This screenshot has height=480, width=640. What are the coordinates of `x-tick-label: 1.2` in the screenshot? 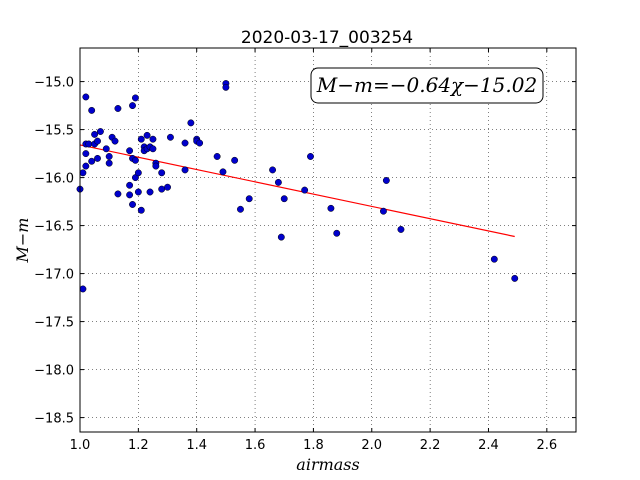 It's located at (138, 445).